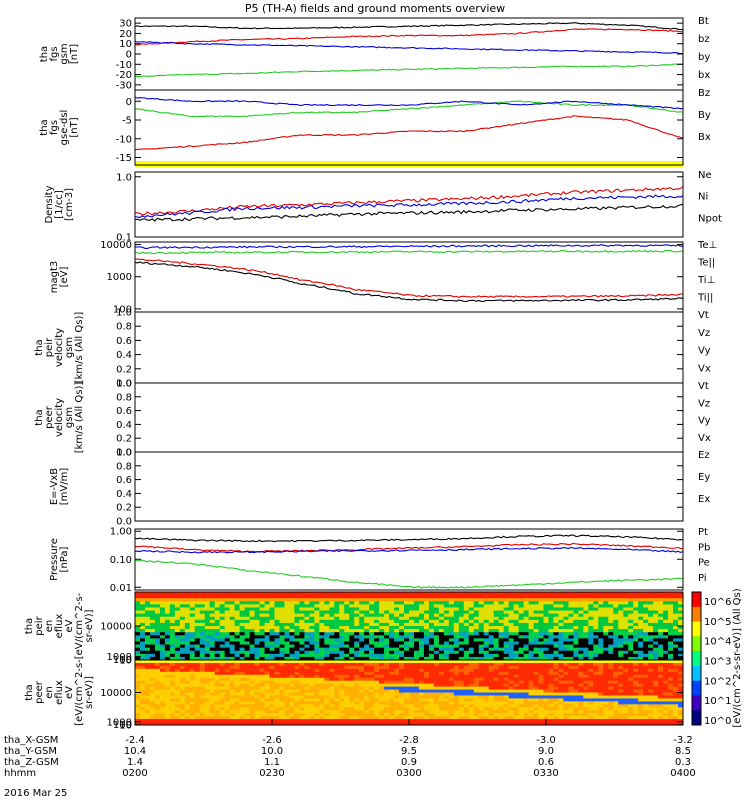 The height and width of the screenshot is (800, 750). Describe the element at coordinates (54, 127) in the screenshot. I see `y-axis-label: fgs` at that location.